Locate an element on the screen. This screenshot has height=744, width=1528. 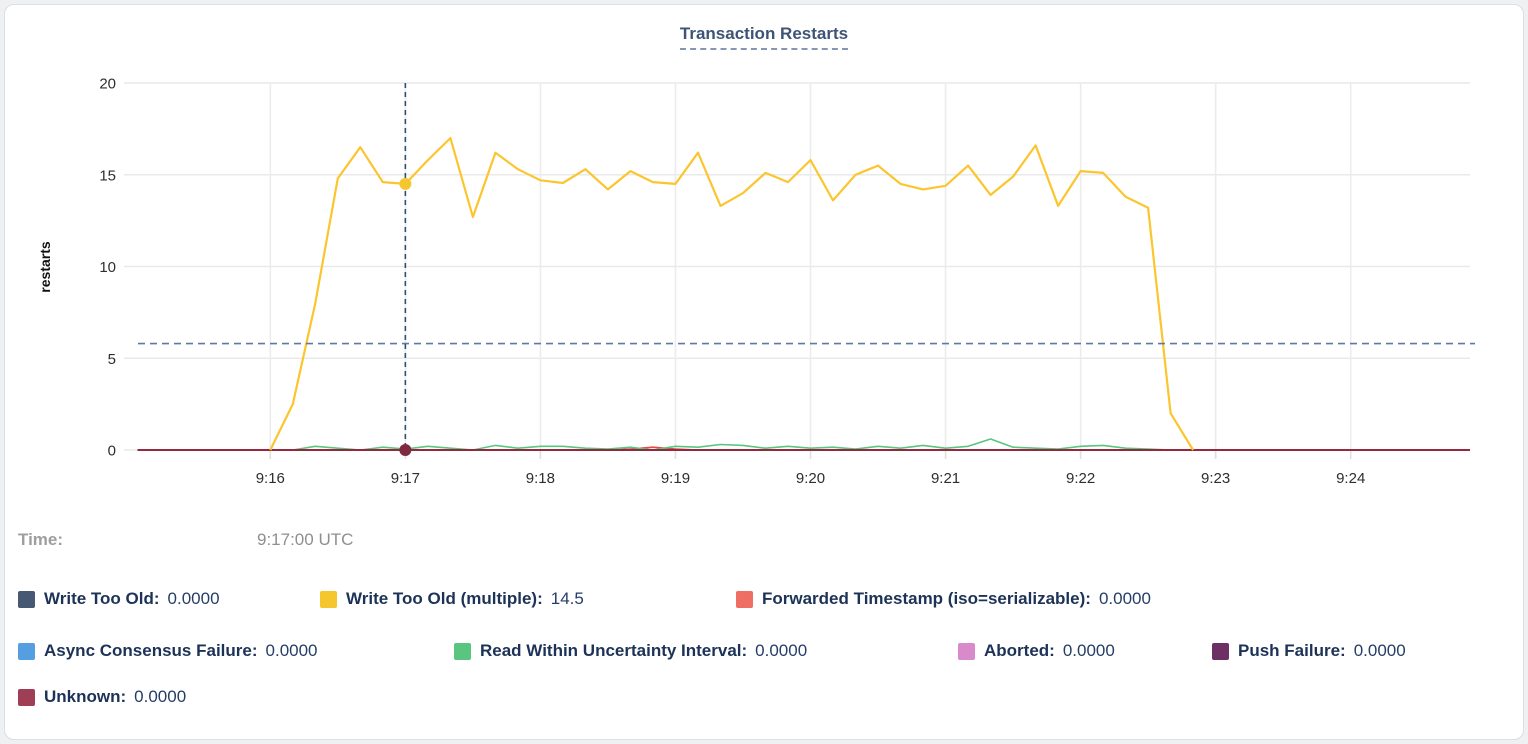
x-axis-tick-label: 9:24 is located at coordinates (1350, 478).